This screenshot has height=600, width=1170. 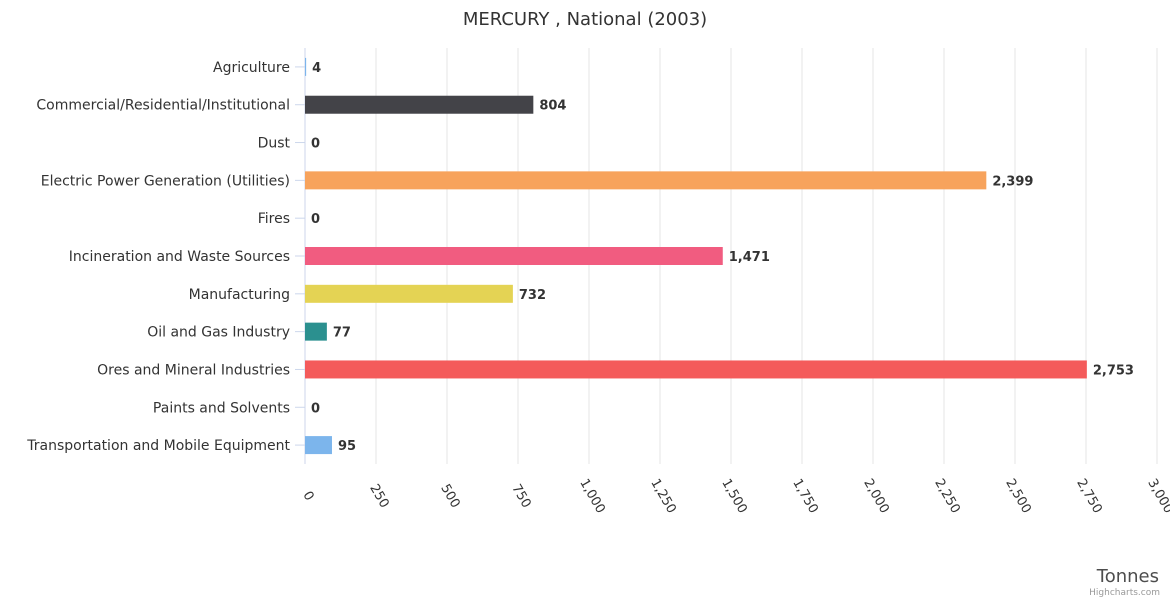 What do you see at coordinates (532, 295) in the screenshot?
I see `data-label: 732` at bounding box center [532, 295].